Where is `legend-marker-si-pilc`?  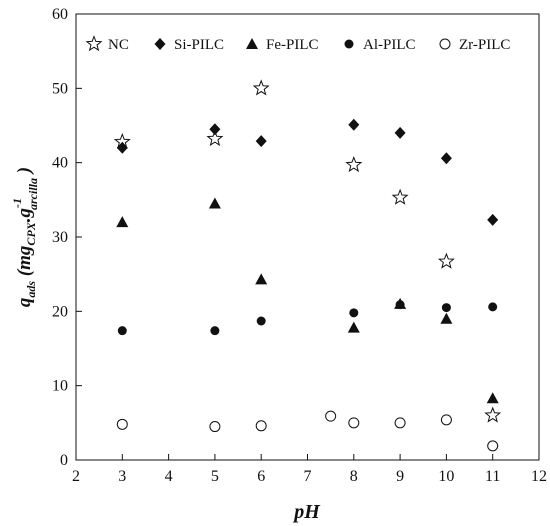
legend-marker-si-pilc is located at coordinates (160, 44).